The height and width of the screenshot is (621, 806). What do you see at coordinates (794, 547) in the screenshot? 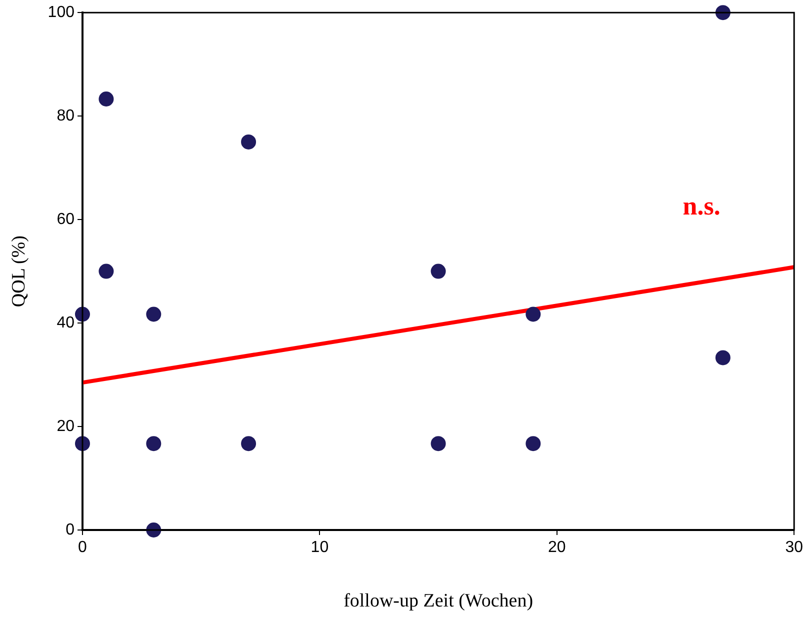
I see `x-tick-label: 30` at bounding box center [794, 547].